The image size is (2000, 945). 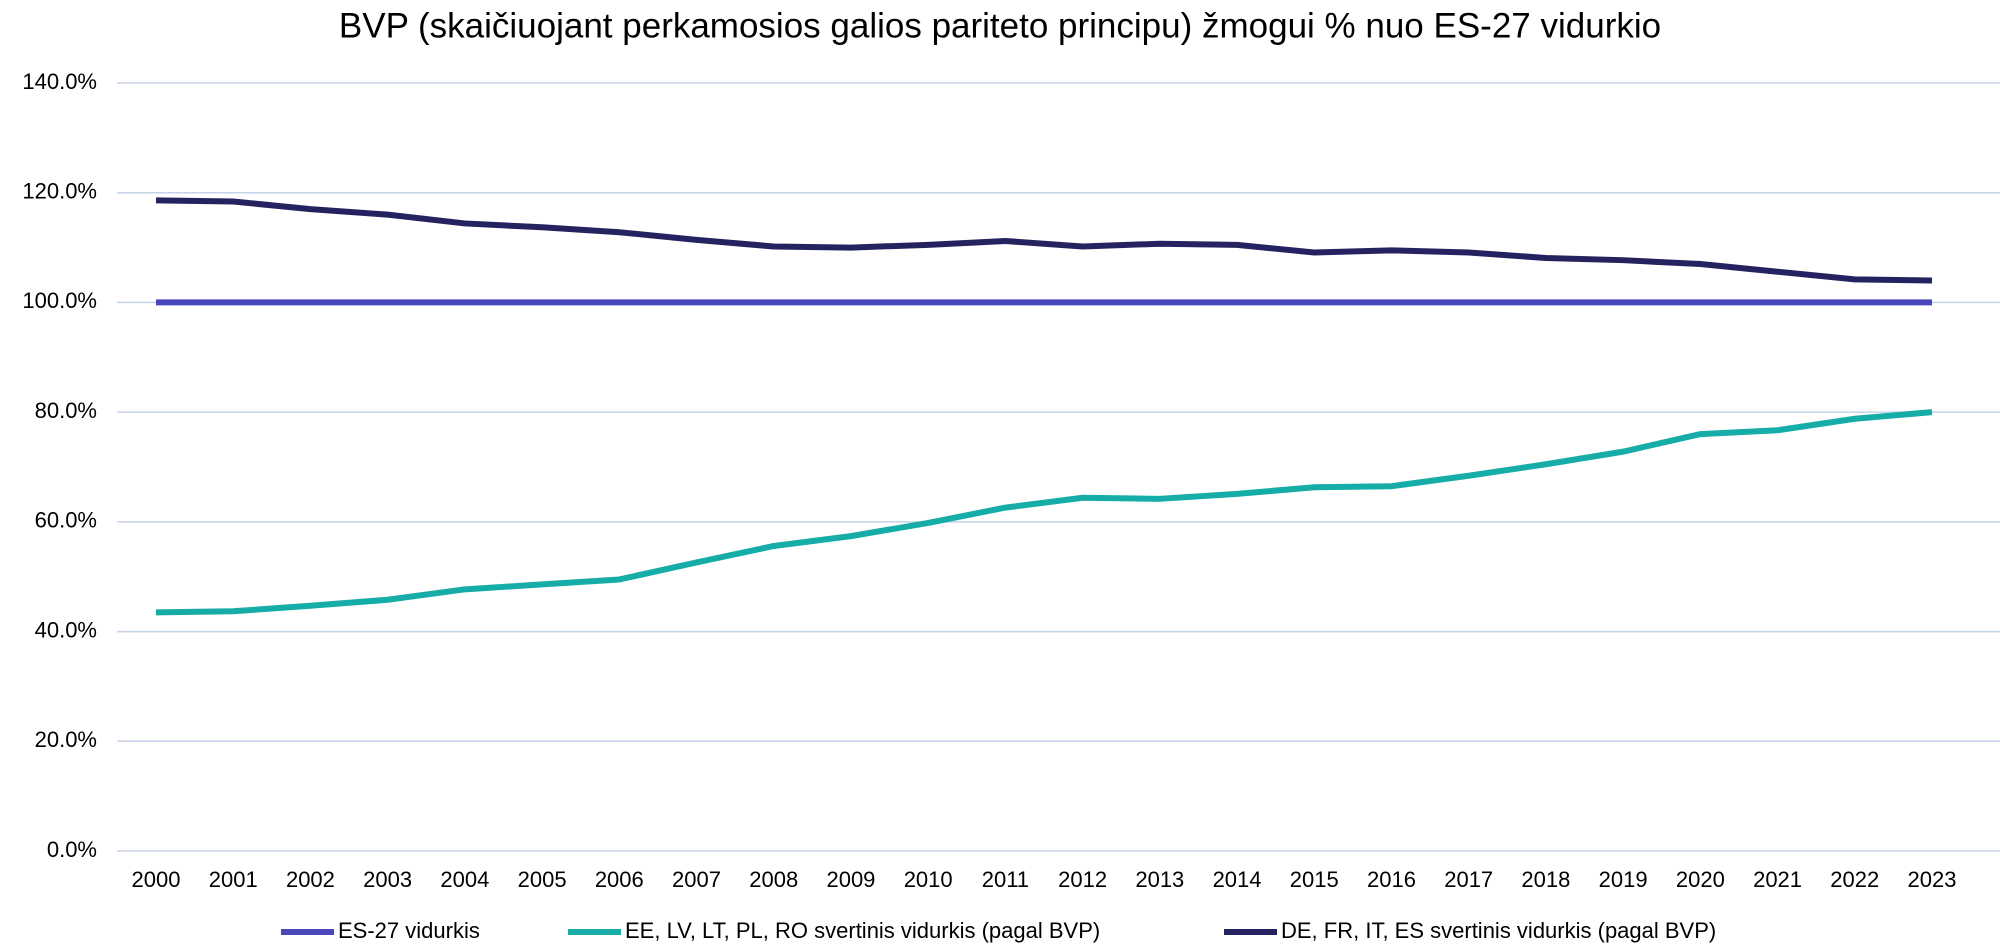 What do you see at coordinates (1545, 879) in the screenshot?
I see `x-tick-label: 2018` at bounding box center [1545, 879].